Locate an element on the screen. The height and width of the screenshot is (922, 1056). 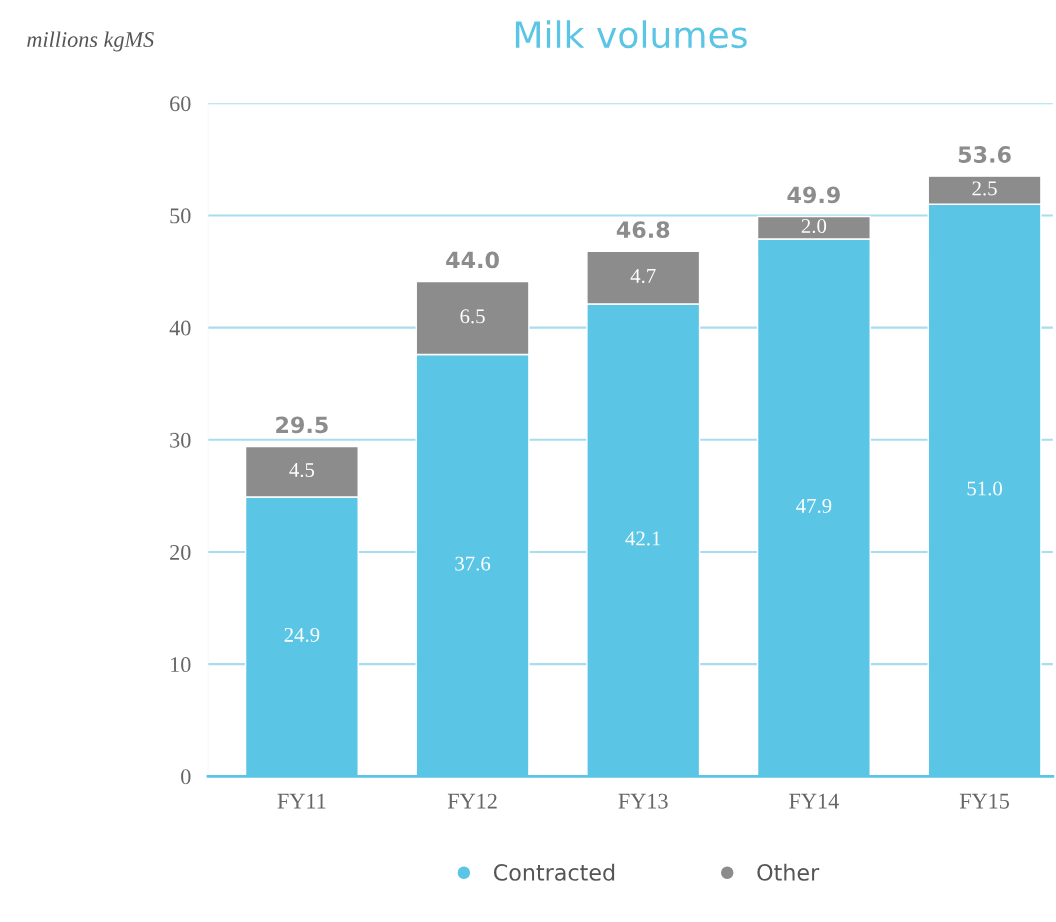
x-tick-label: FY15 is located at coordinates (984, 801).